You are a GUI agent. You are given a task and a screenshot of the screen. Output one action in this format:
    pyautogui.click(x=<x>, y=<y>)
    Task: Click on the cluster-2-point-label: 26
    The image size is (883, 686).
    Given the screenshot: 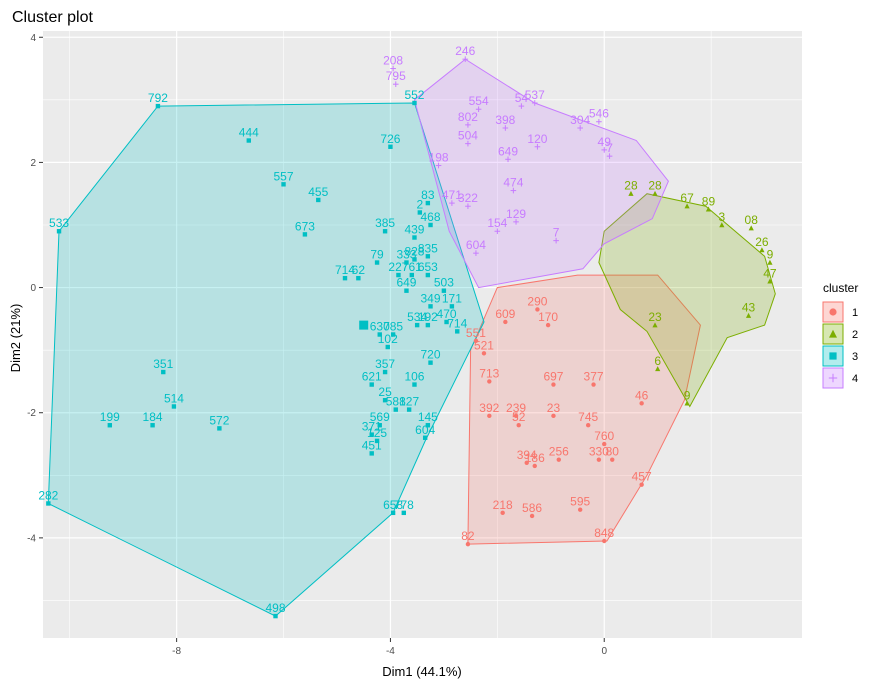 What is the action you would take?
    pyautogui.click(x=762, y=242)
    